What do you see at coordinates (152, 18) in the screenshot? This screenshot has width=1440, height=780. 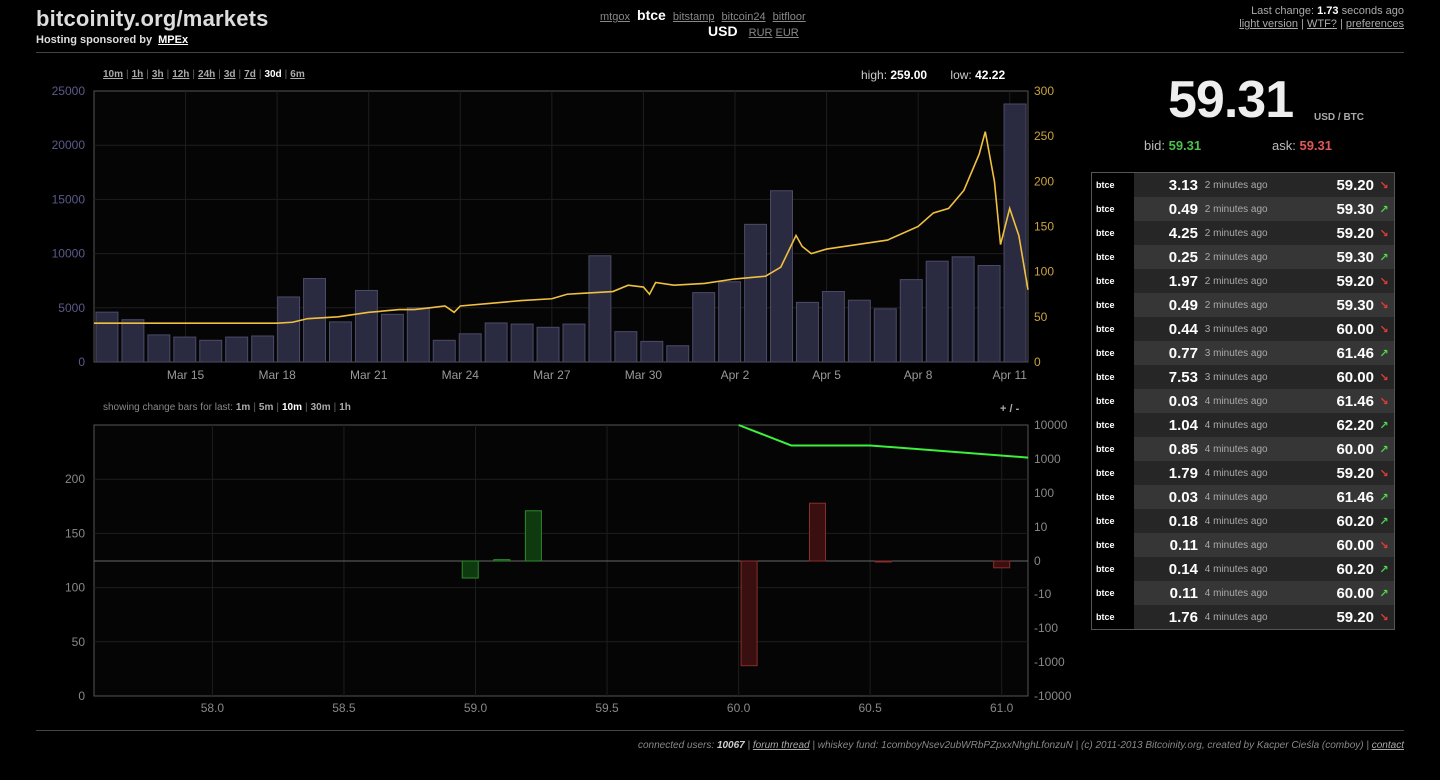 I see `site-title: bitcoinity.org/markets` at bounding box center [152, 18].